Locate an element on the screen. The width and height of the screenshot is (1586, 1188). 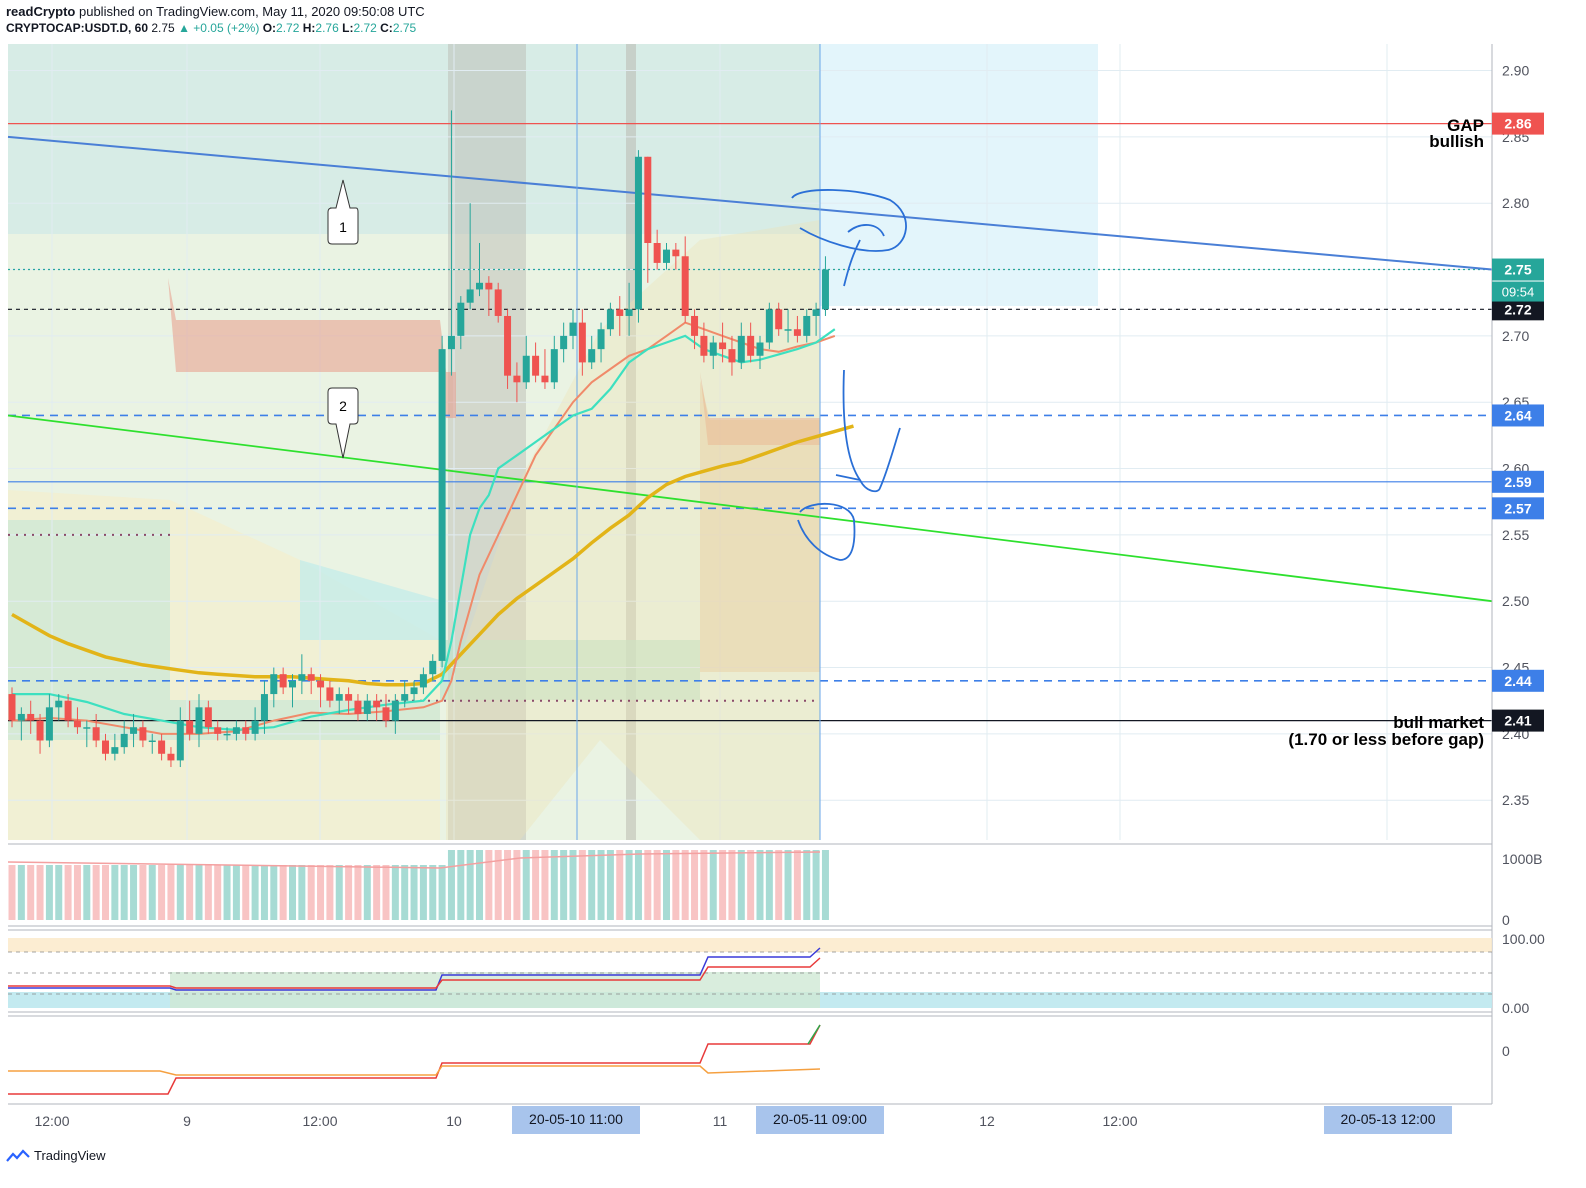
price-change: ▲ +0.05 (+2%) is located at coordinates (219, 28).